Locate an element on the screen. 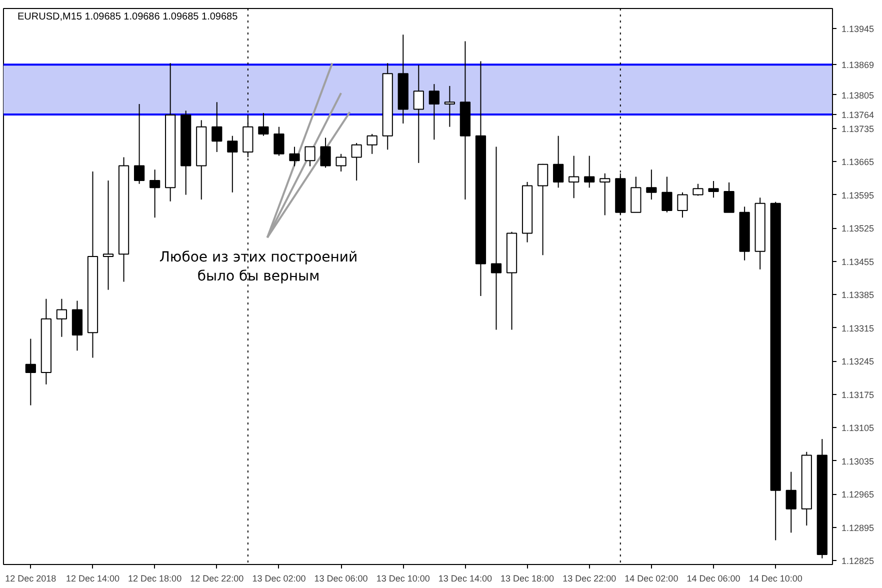 The width and height of the screenshot is (882, 588). y-tick-label: 1.12895 is located at coordinates (858, 527).